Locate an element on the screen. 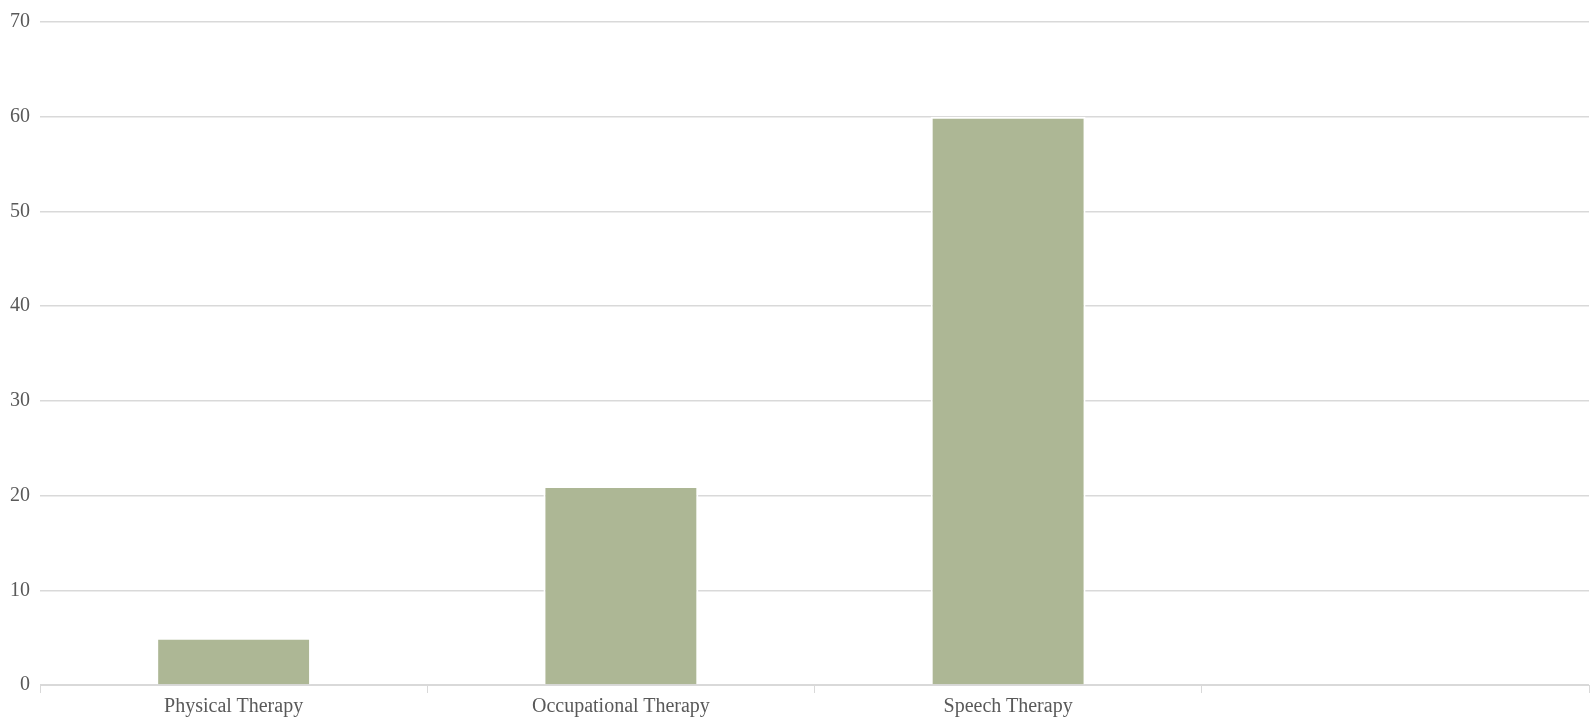 This screenshot has height=721, width=1591. y-tick-label: 60 is located at coordinates (20, 114).